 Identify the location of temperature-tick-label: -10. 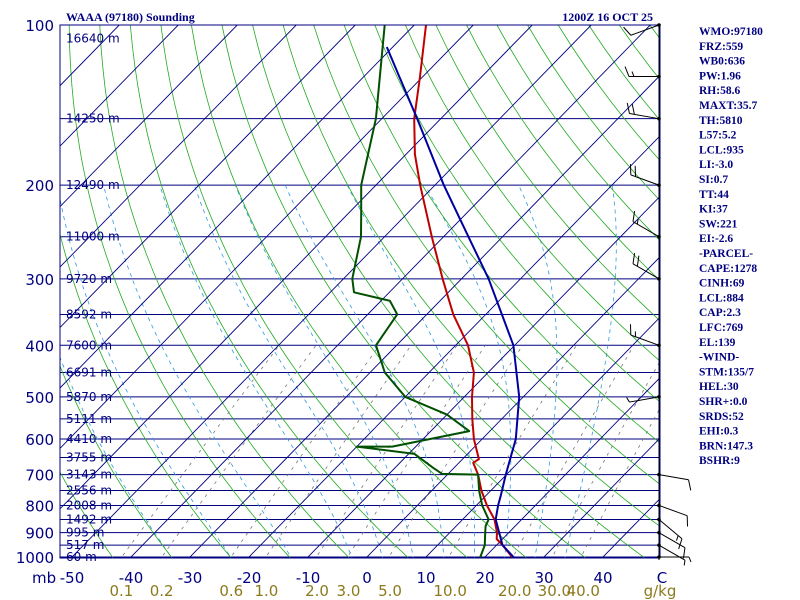
(308, 578).